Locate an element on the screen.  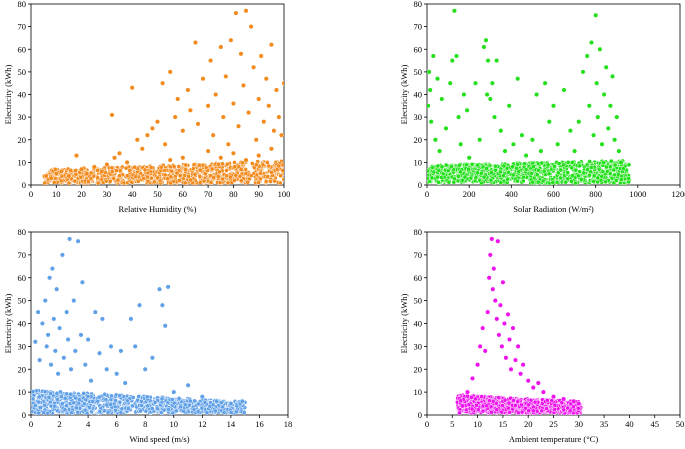
x-tick-label: 30 is located at coordinates (579, 424).